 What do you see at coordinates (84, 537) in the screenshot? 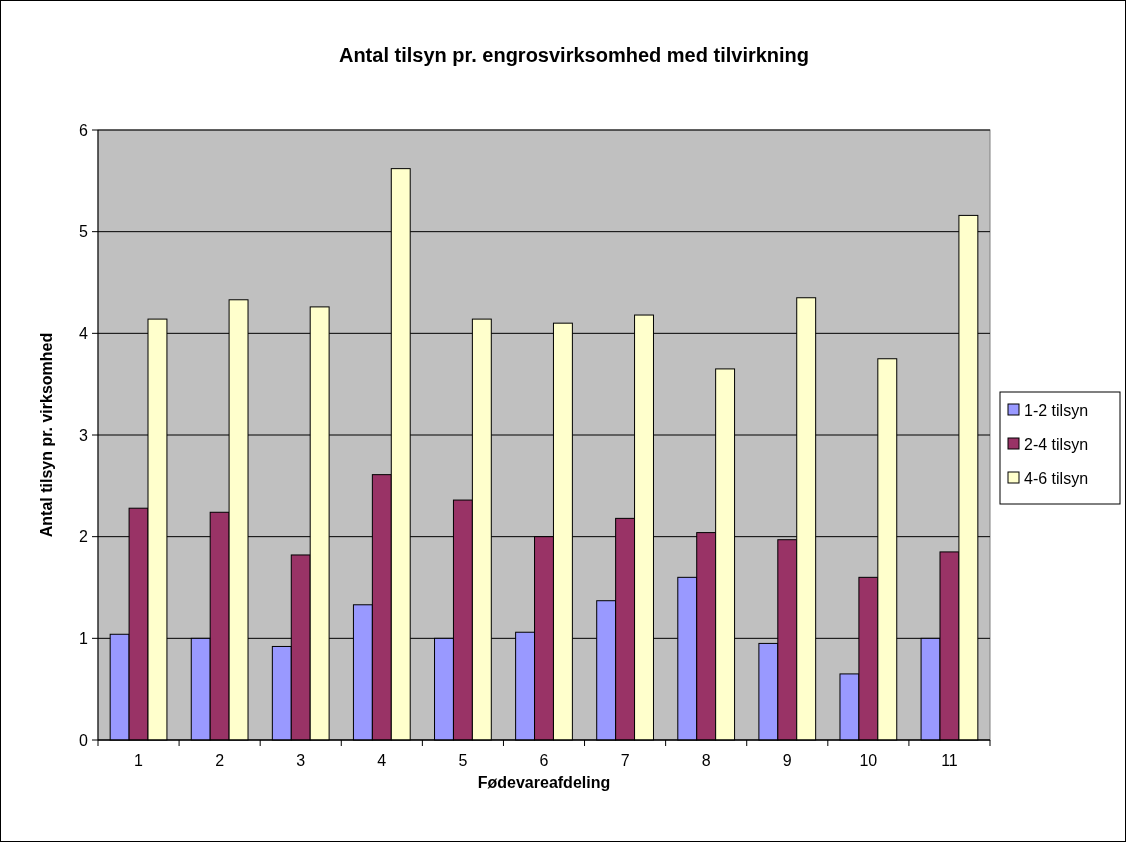
I see `y-tick-label: 2` at bounding box center [84, 537].